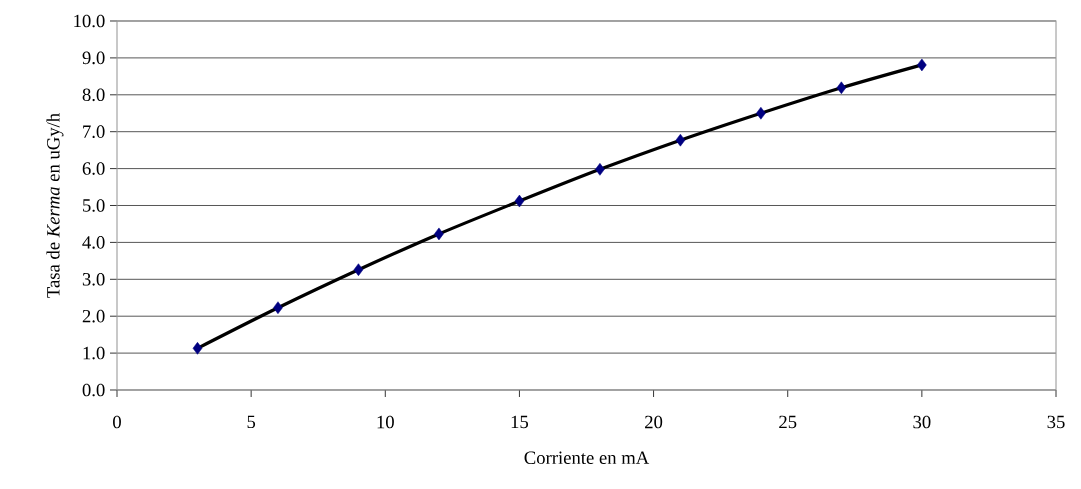  What do you see at coordinates (385, 422) in the screenshot?
I see `x-tick-label: 10` at bounding box center [385, 422].